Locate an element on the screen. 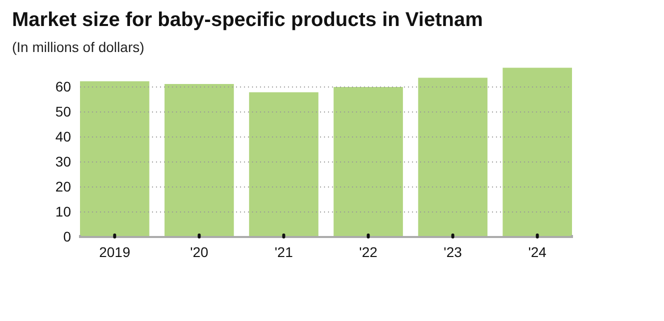 This screenshot has height=321, width=664. x-tick-label: '24 is located at coordinates (537, 252).